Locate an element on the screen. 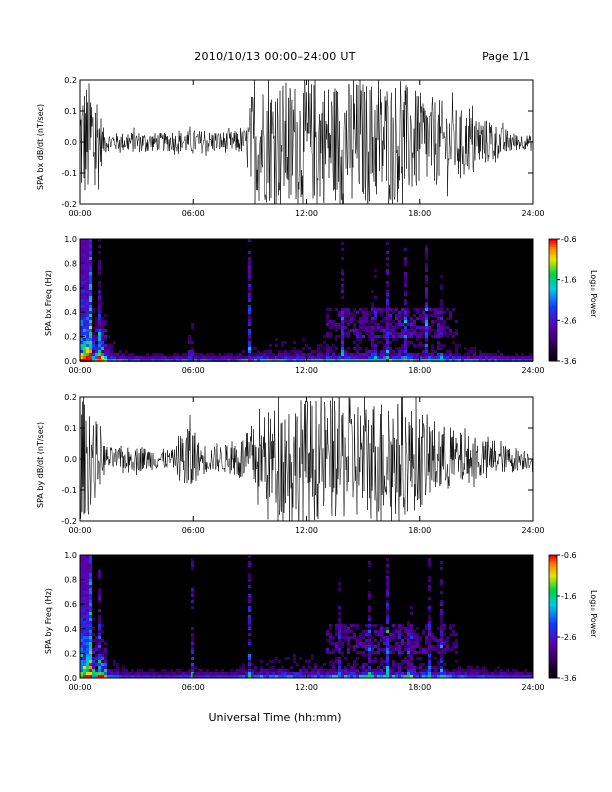  panel3-ylabel: SPA by dB/dt (nT/sec) is located at coordinates (40, 464).